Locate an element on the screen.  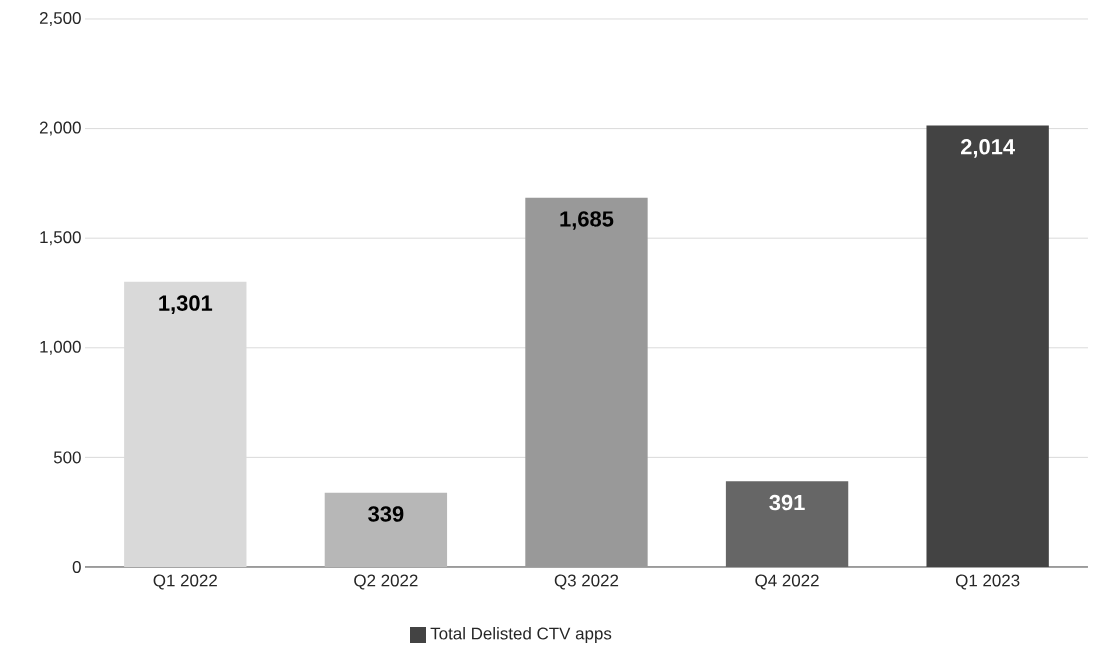
legend-label: Total Delisted CTV apps is located at coordinates (521, 635).